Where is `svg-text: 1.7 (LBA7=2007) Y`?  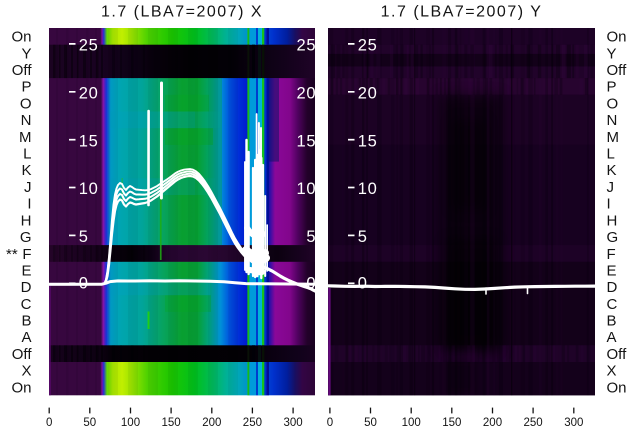 svg-text: 1.7 (LBA7=2007) Y is located at coordinates (462, 12).